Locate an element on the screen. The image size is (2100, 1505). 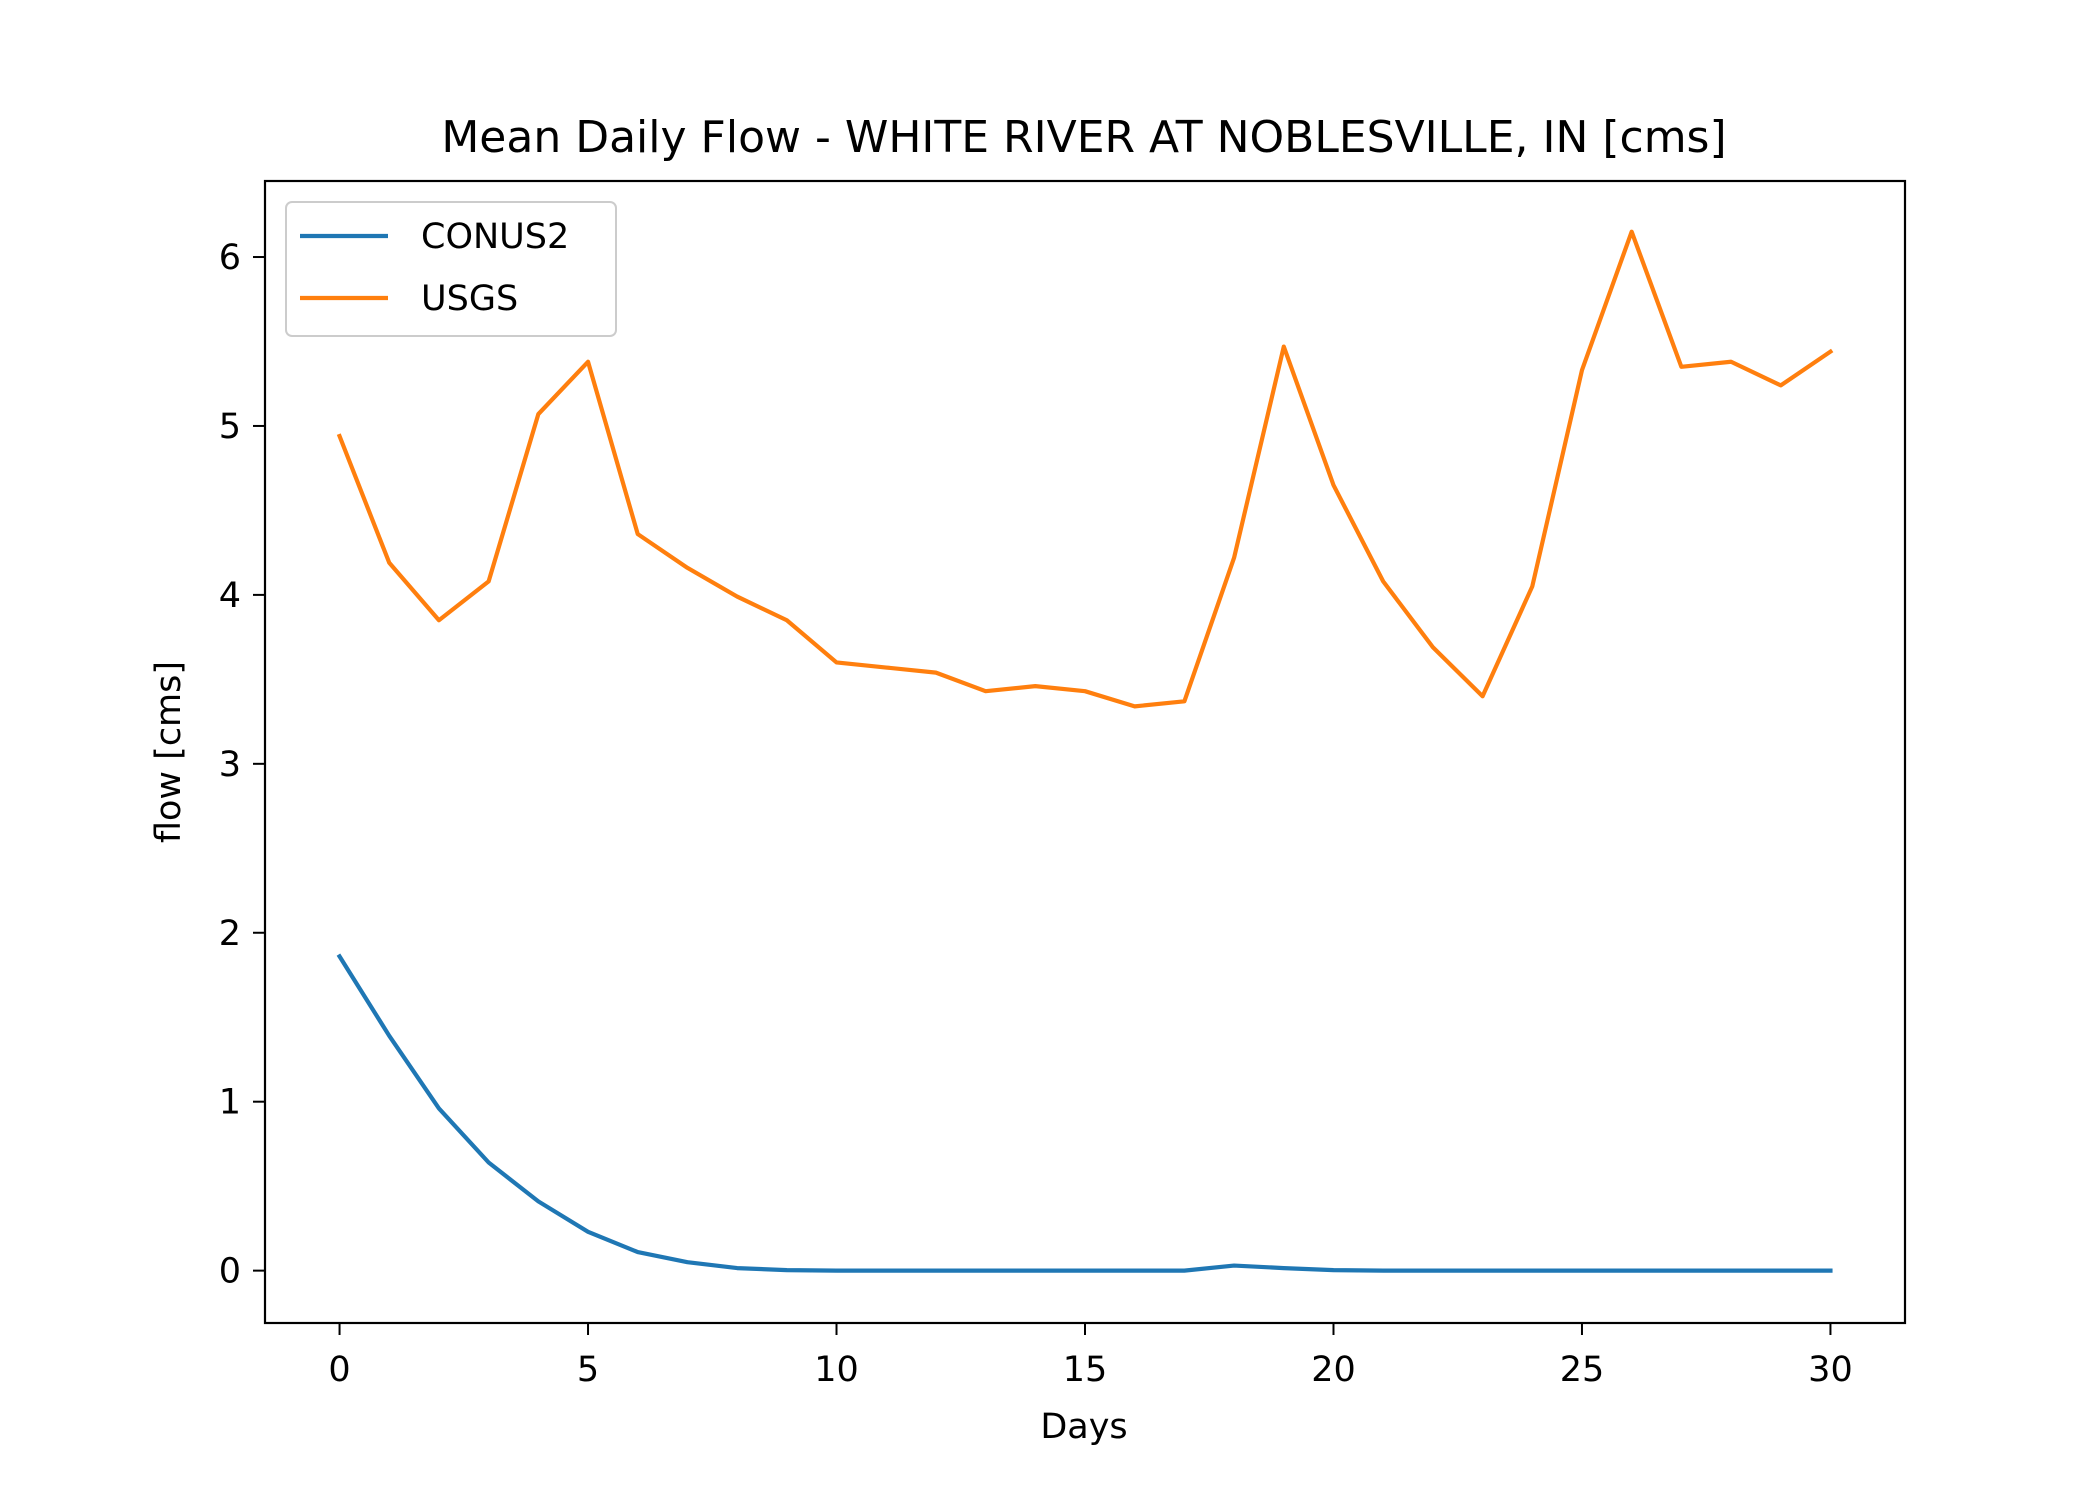
legend-label-conus2: CONUS2 is located at coordinates (495, 237).